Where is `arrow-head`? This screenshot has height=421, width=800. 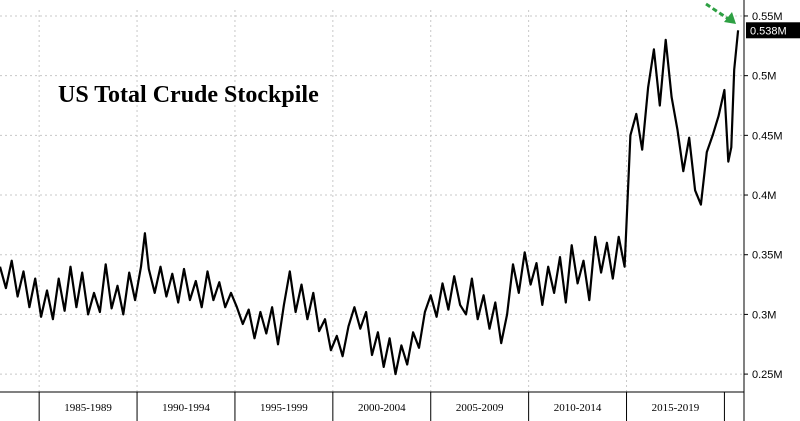
arrow-head is located at coordinates (730, 18).